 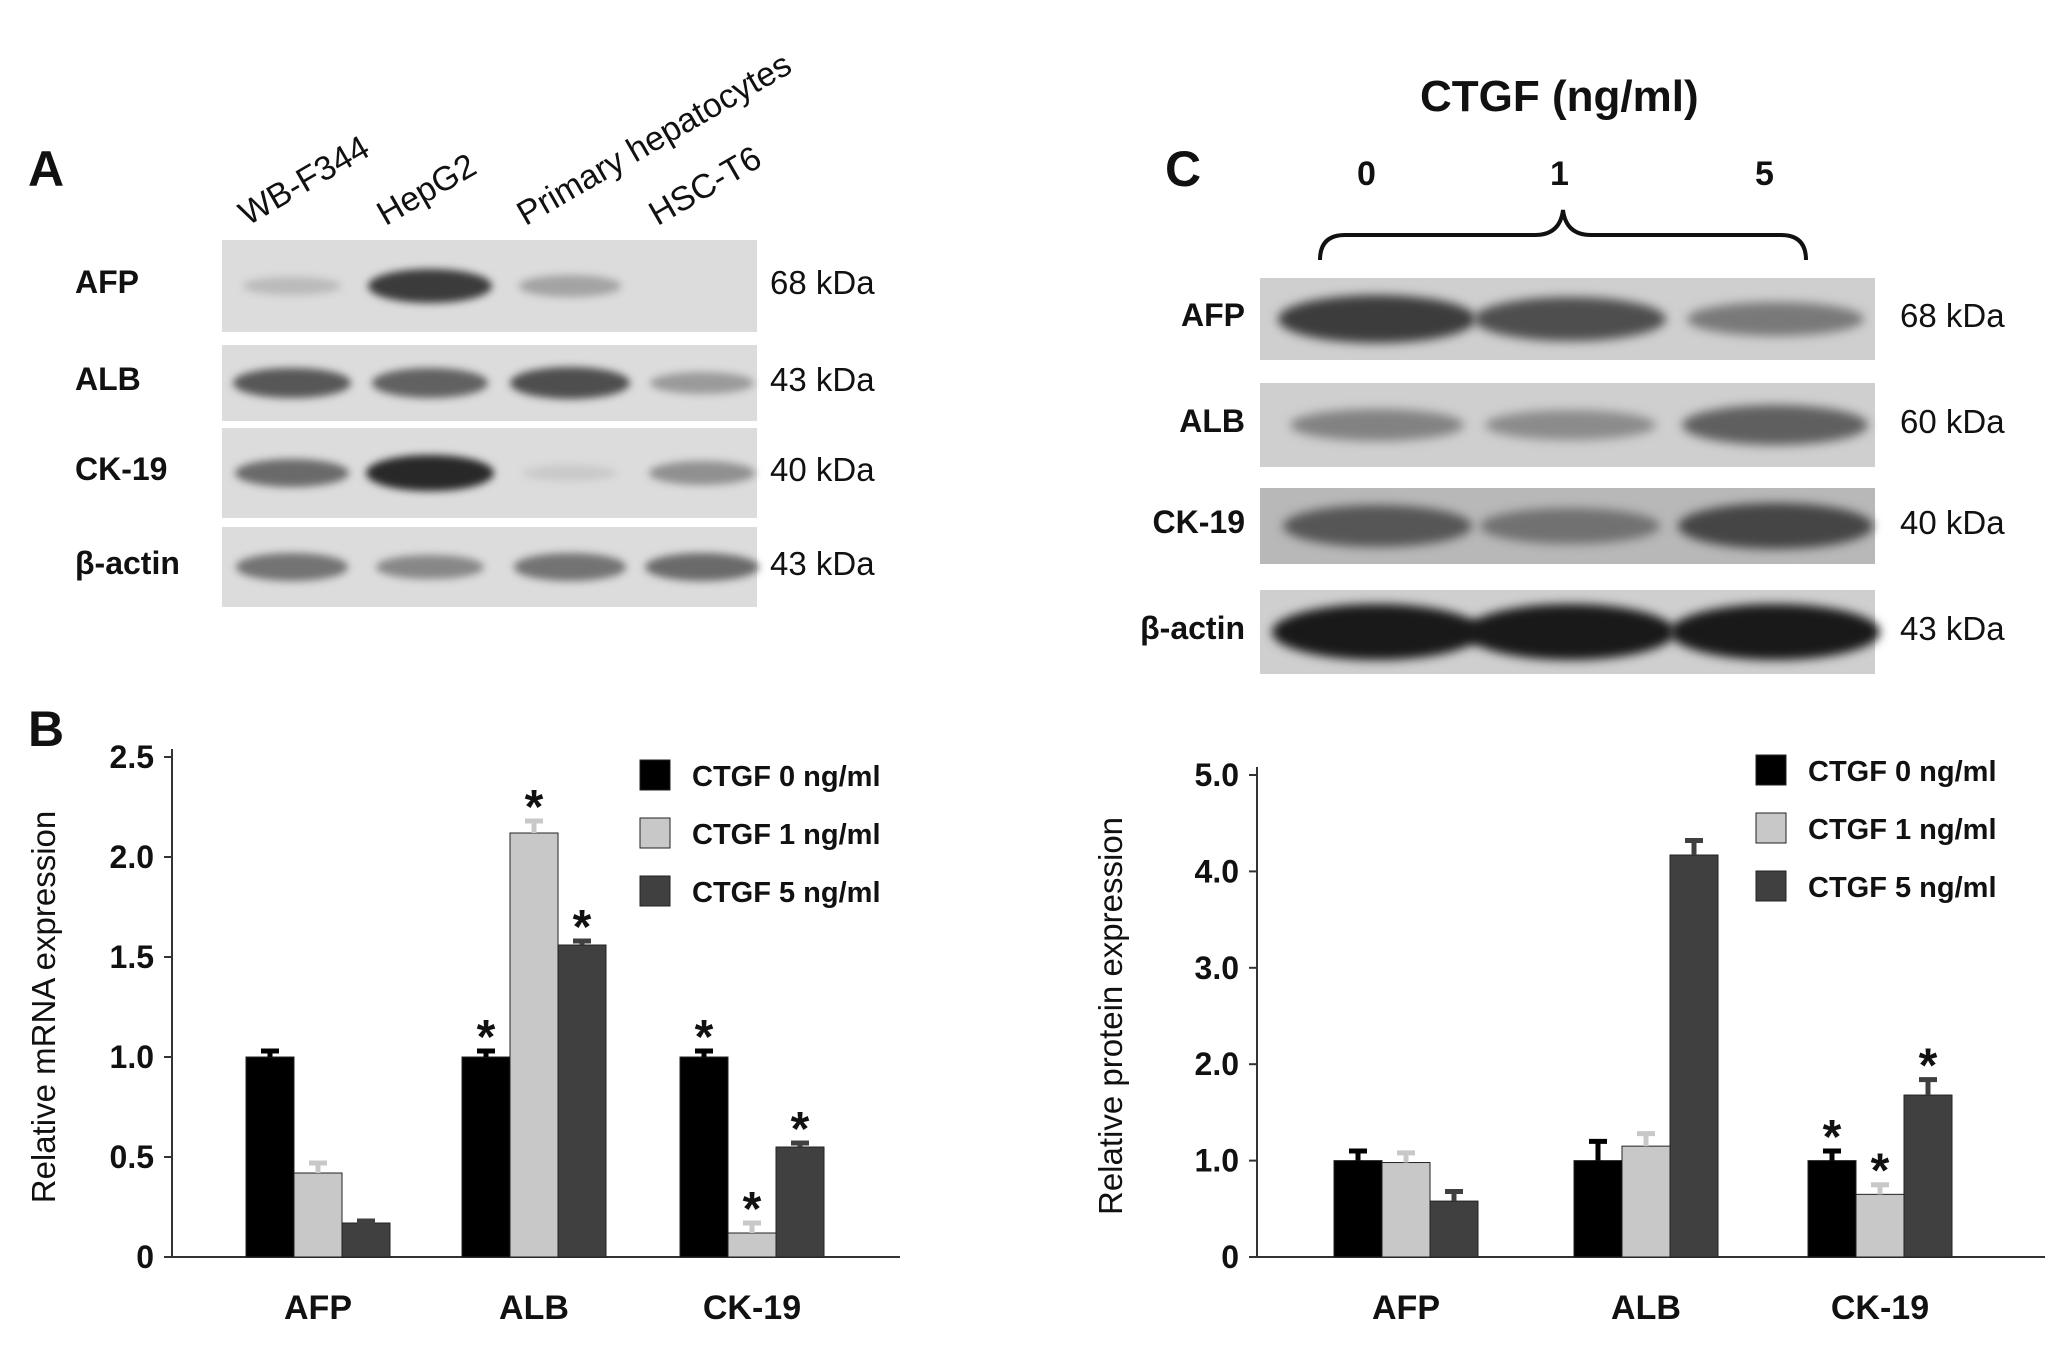 What do you see at coordinates (46, 729) in the screenshot?
I see `panel-b-letter: B` at bounding box center [46, 729].